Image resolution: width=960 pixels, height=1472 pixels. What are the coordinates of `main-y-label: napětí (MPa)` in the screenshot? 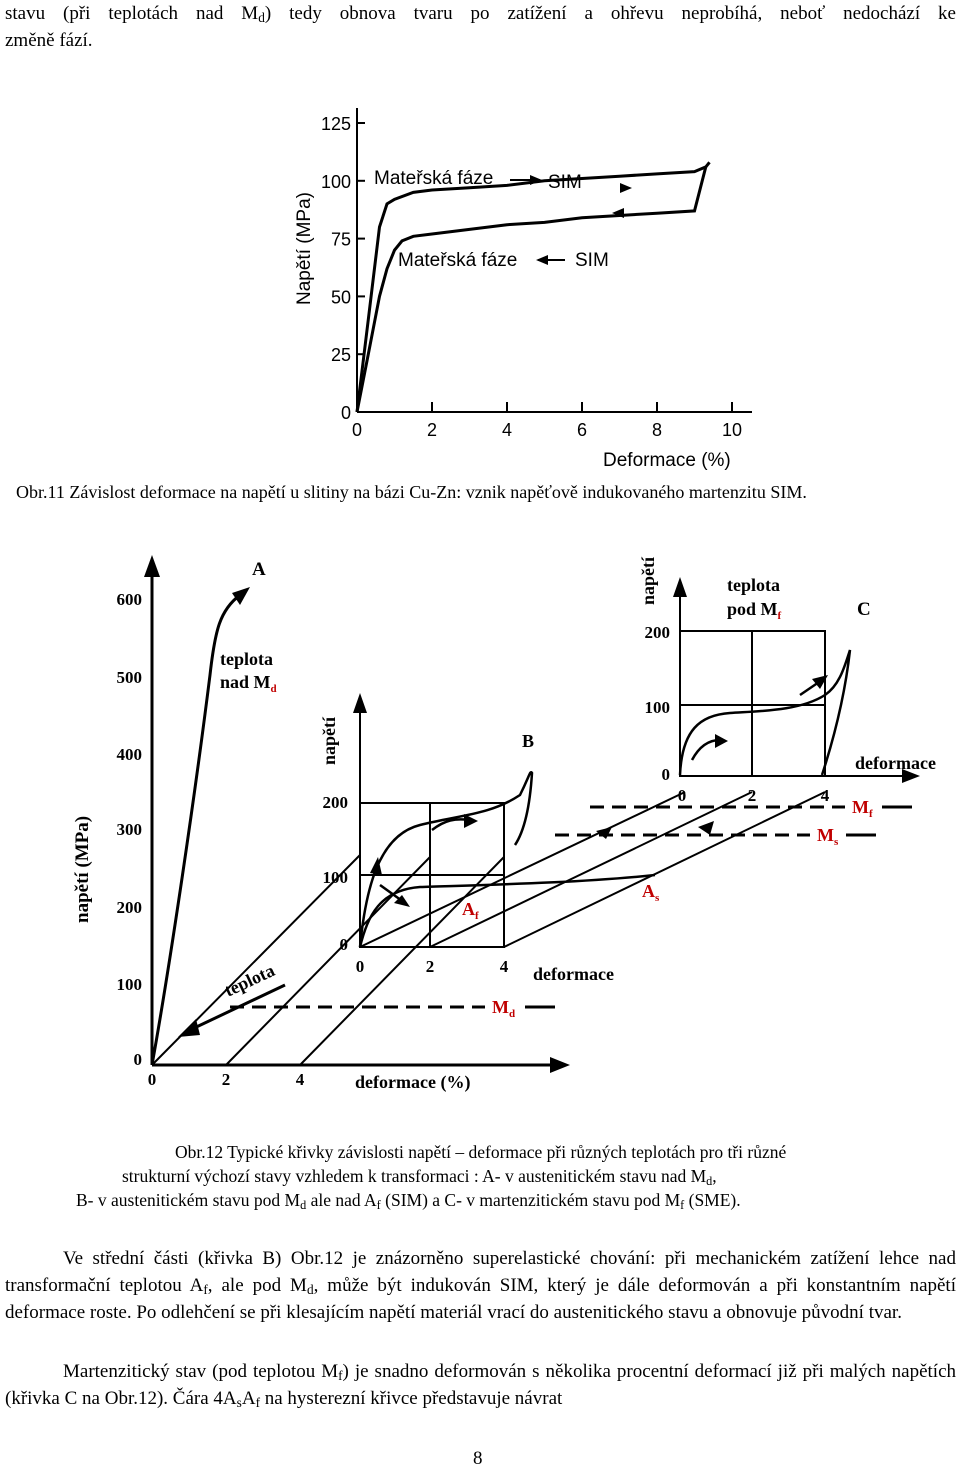 It's located at (82, 869).